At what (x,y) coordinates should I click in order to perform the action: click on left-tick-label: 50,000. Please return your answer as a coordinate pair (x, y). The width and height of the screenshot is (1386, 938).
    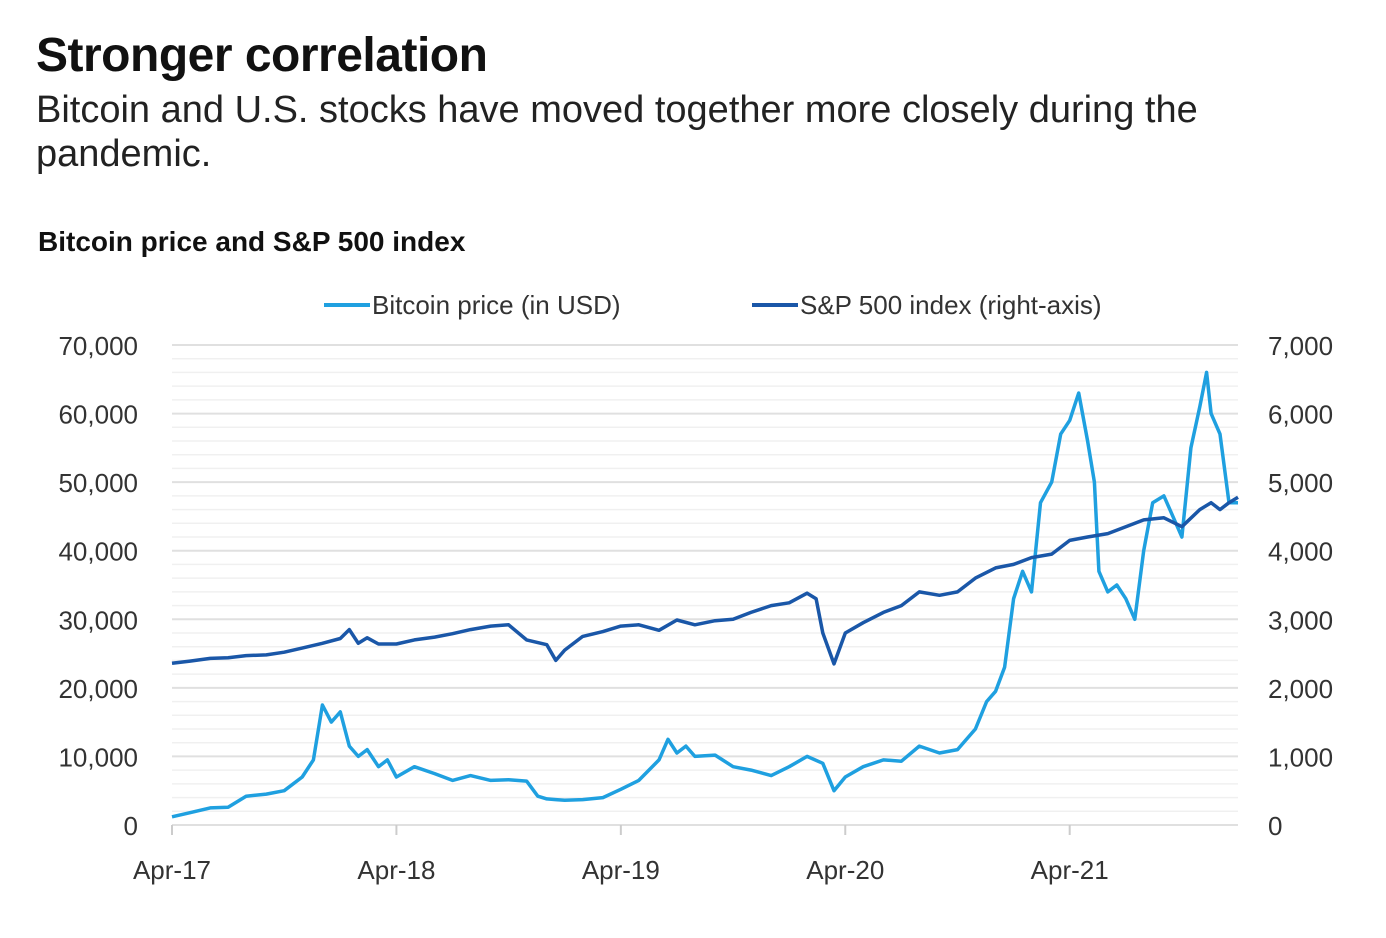
    Looking at the image, I should click on (98, 483).